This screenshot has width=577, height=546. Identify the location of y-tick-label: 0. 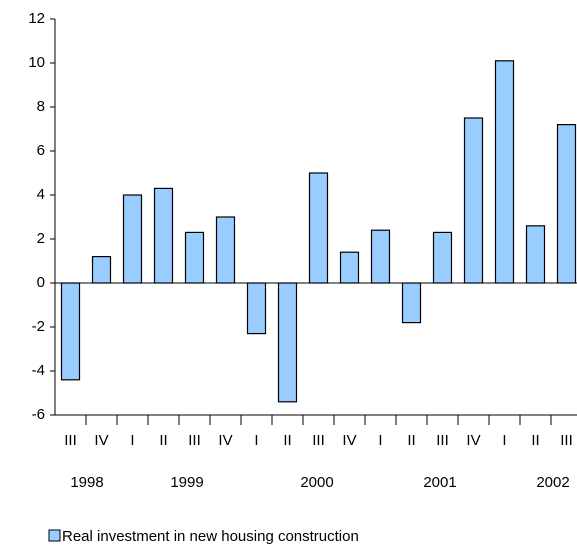
(41, 282).